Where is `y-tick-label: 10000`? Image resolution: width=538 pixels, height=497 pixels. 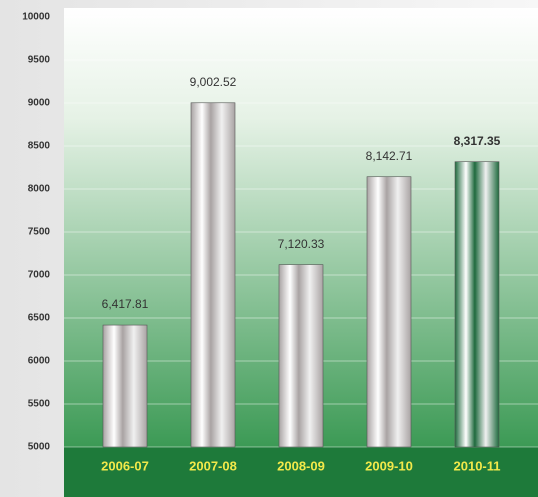
y-tick-label: 10000 is located at coordinates (36, 17).